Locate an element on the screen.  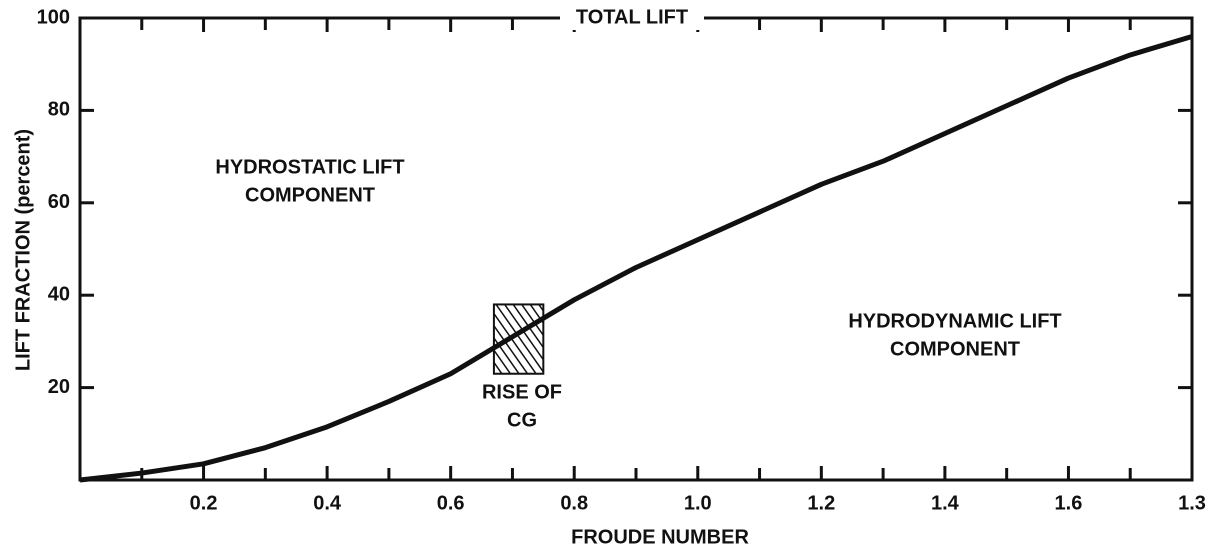
annotation: HYDROSTATIC LIFT is located at coordinates (309, 167).